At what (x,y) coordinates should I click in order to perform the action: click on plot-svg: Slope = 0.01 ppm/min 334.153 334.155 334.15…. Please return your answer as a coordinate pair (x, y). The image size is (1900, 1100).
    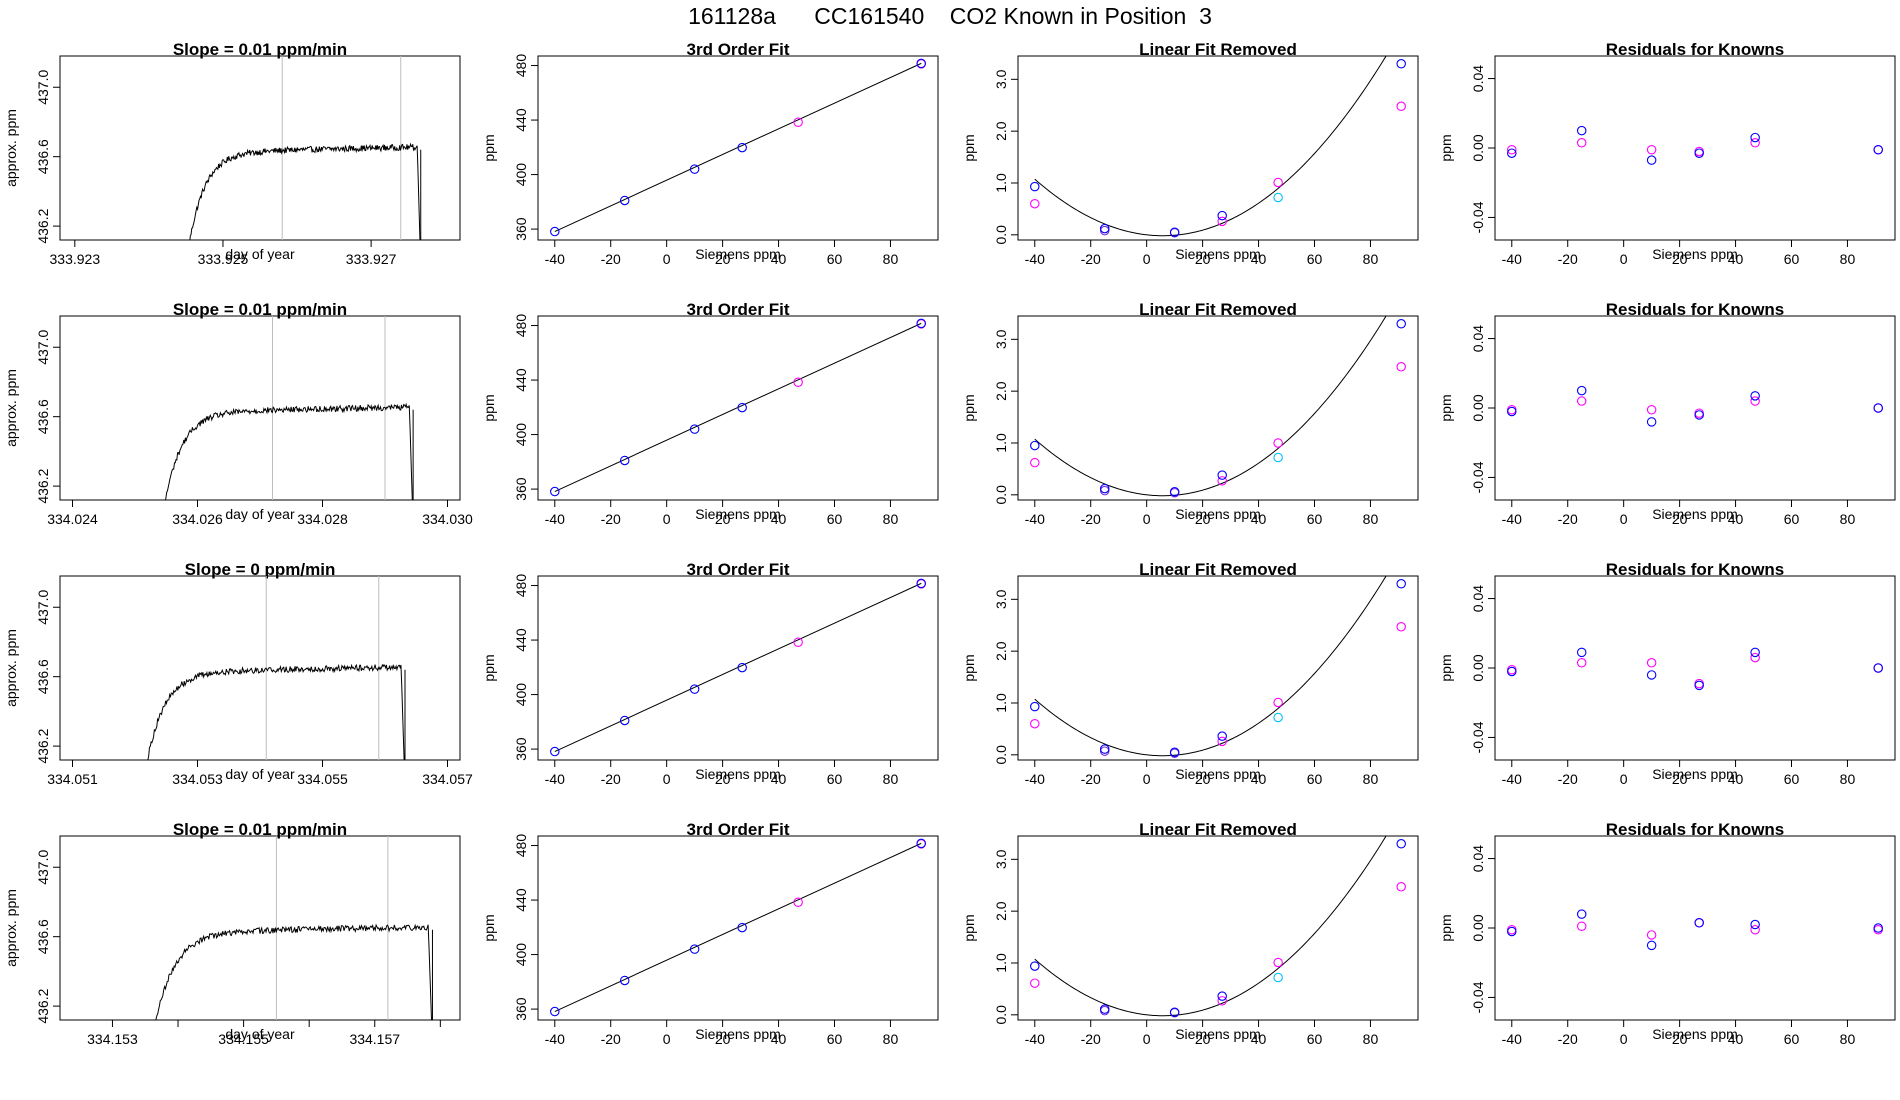
    Looking at the image, I should click on (232, 933).